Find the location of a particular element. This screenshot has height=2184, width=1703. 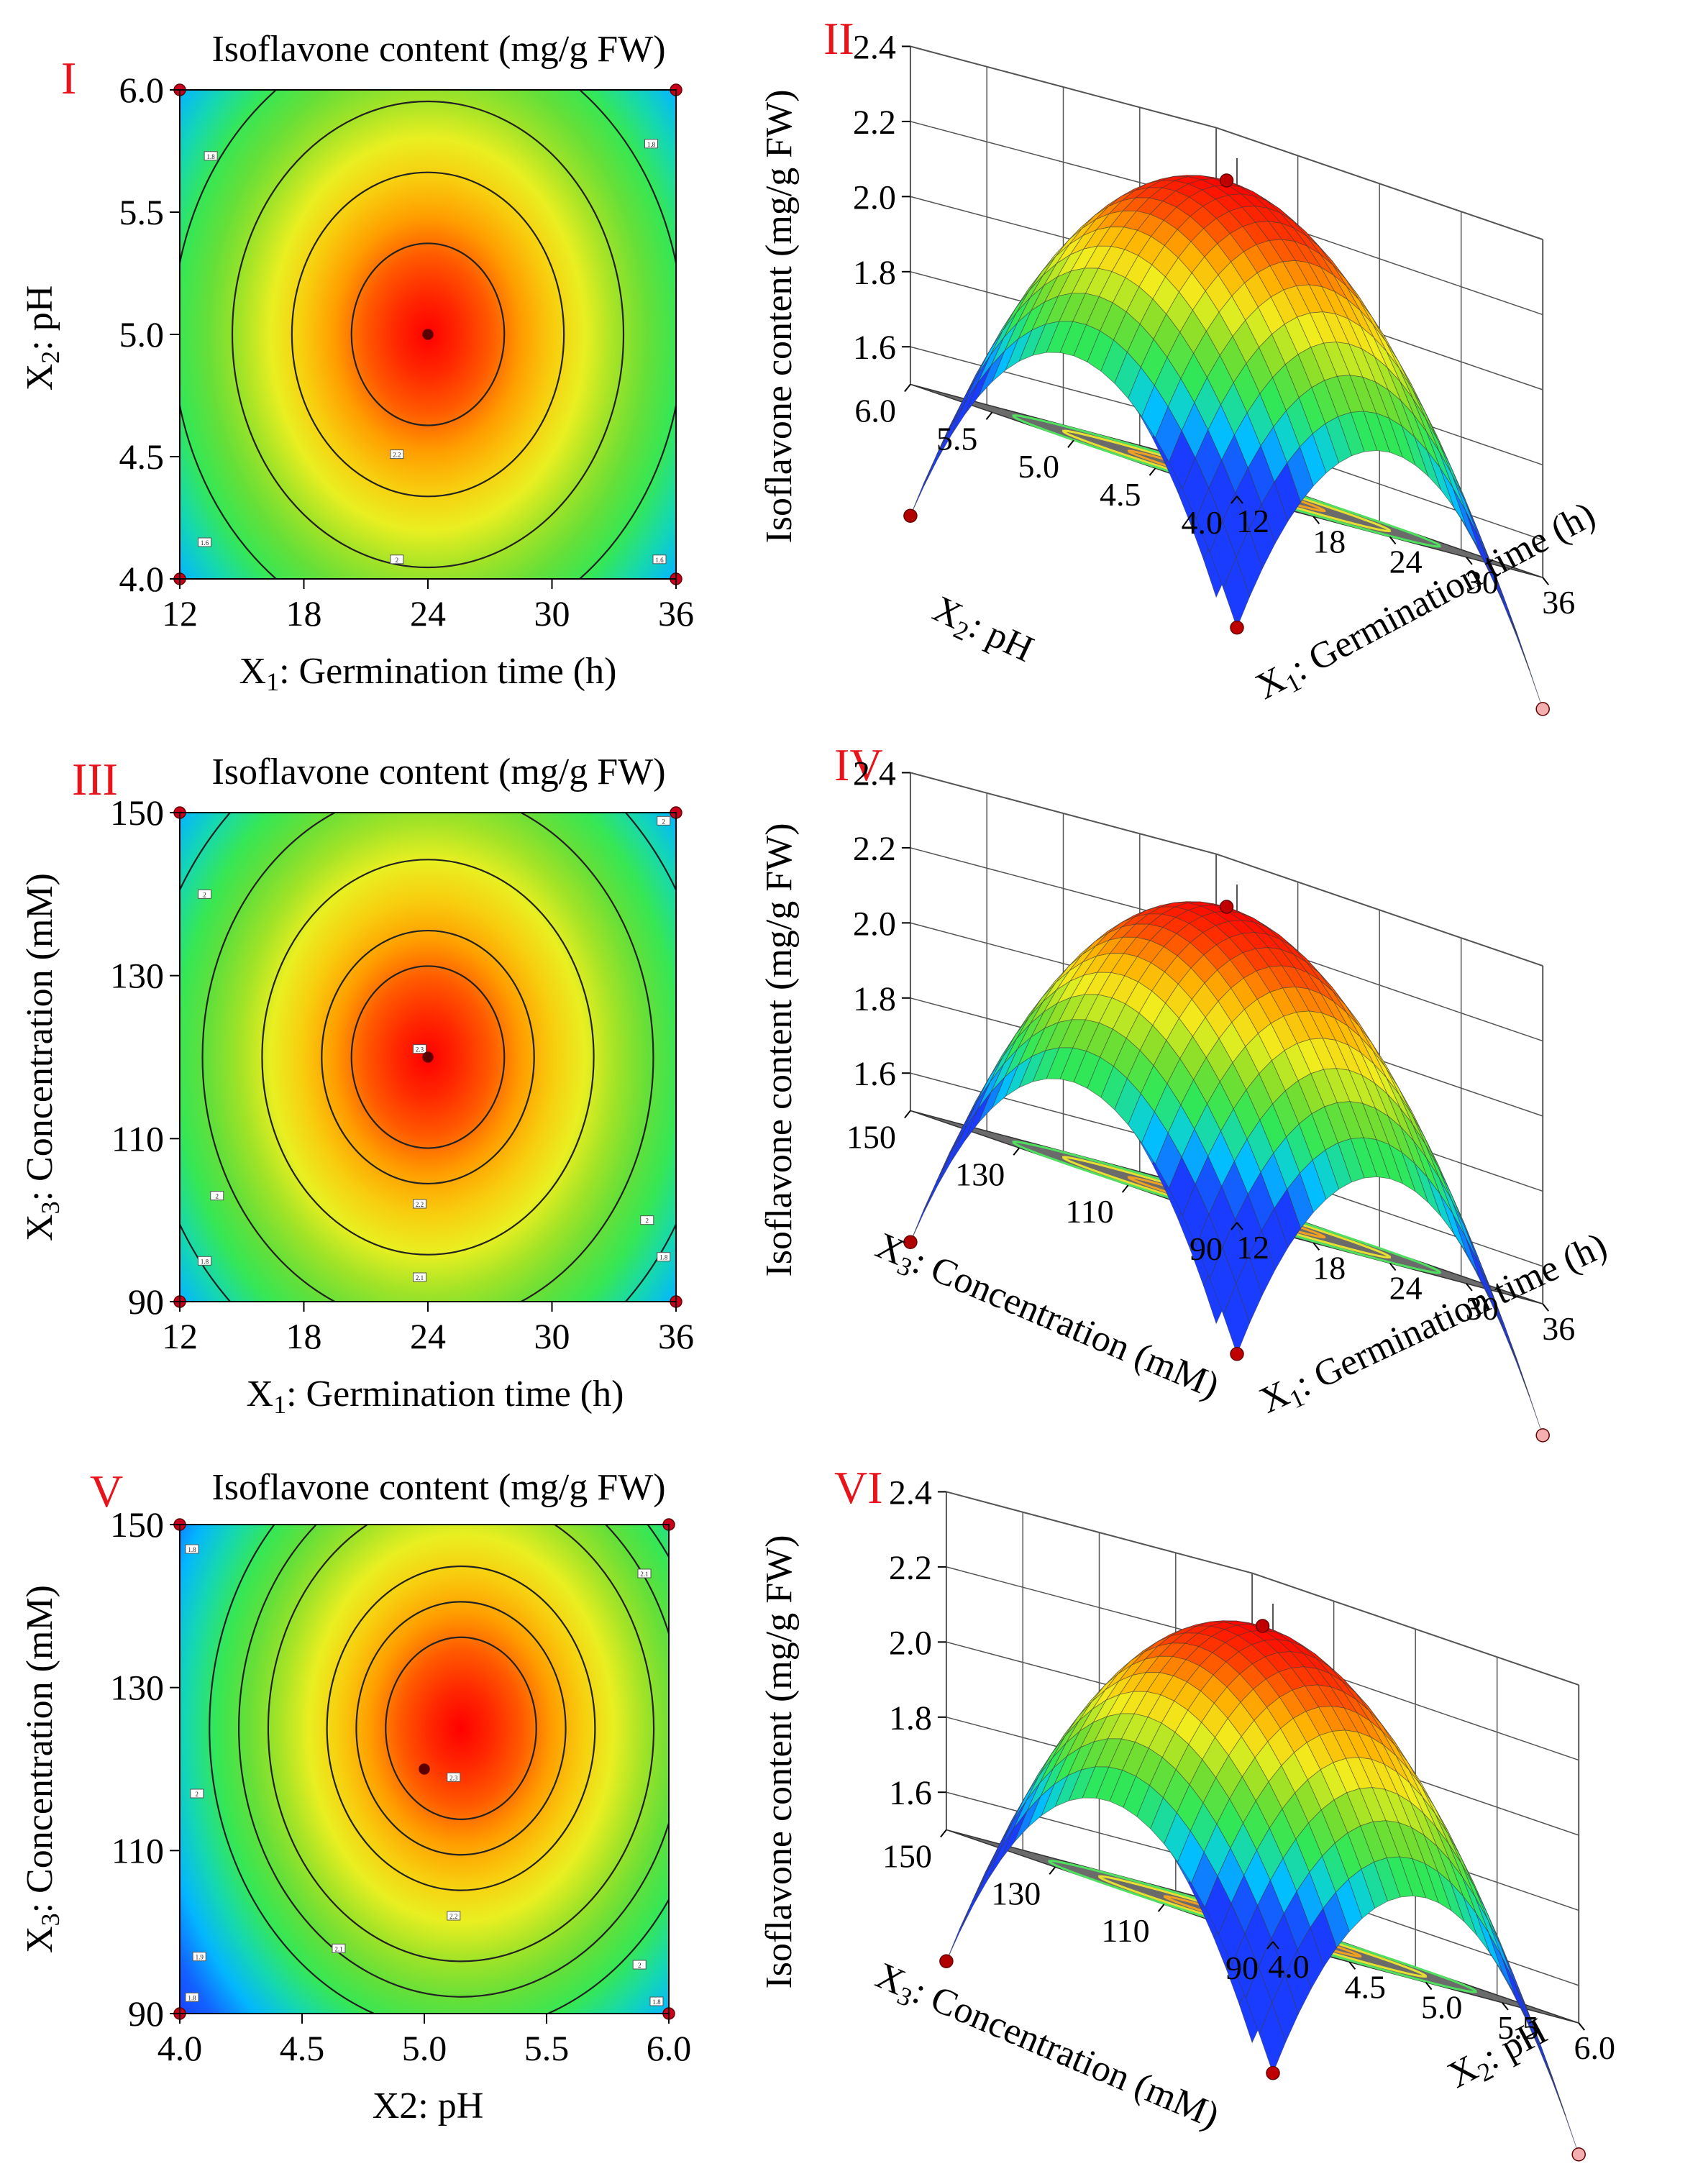

y-tick-label: 4.0 is located at coordinates (142, 579).